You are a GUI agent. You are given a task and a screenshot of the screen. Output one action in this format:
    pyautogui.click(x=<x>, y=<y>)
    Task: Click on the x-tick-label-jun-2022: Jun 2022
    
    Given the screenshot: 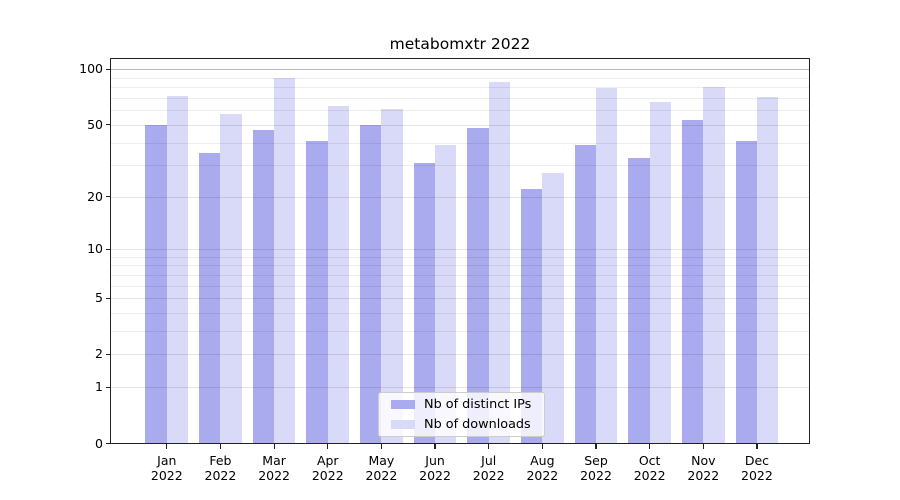 What is the action you would take?
    pyautogui.click(x=435, y=468)
    